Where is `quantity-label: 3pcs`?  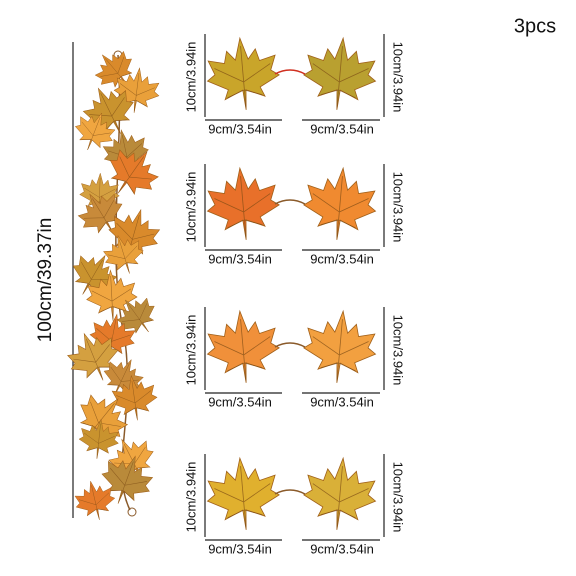 quantity-label: 3pcs is located at coordinates (535, 26).